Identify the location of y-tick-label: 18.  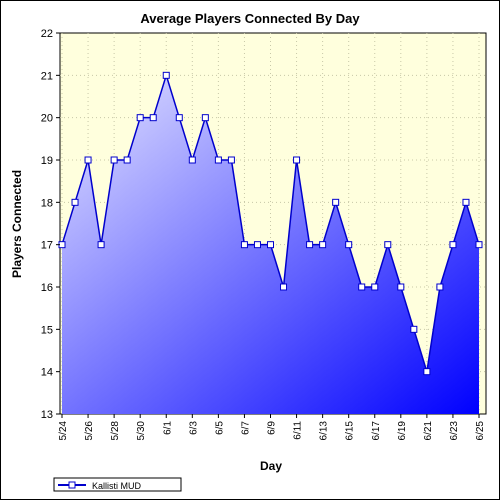
(47, 203).